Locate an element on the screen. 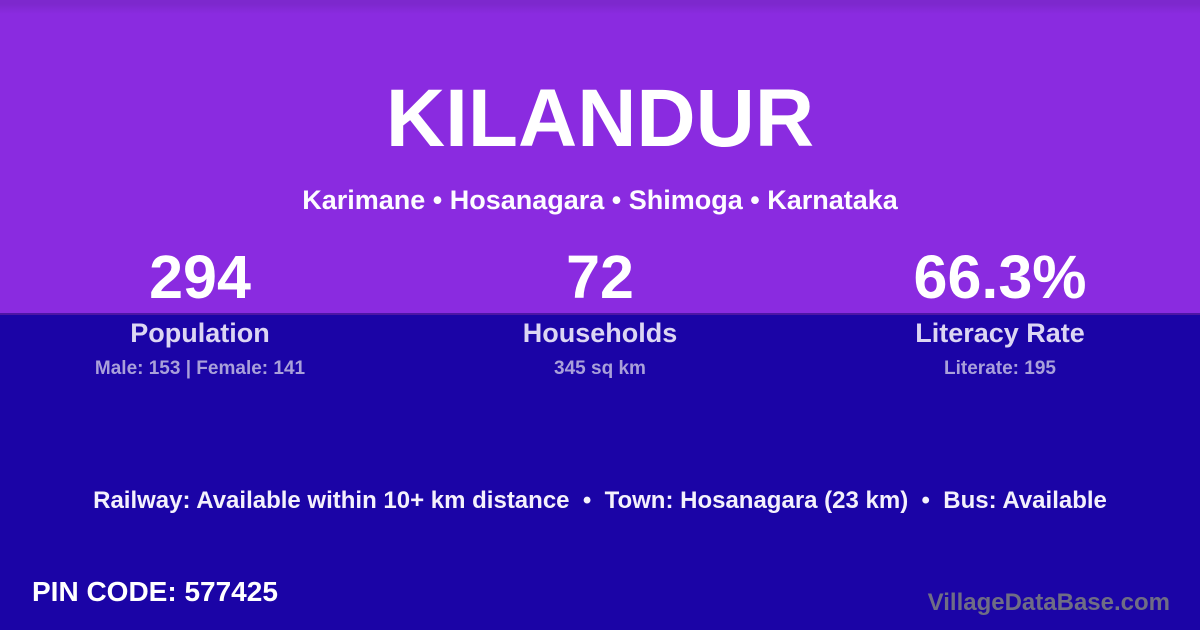  pin-code-label: PIN CODE: 577425 is located at coordinates (155, 591).